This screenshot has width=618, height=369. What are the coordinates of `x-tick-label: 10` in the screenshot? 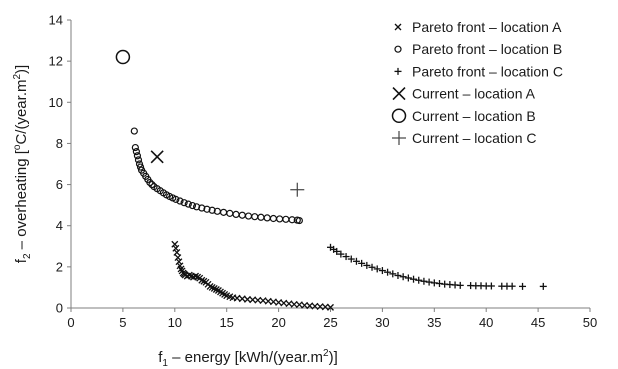 It's located at (175, 322).